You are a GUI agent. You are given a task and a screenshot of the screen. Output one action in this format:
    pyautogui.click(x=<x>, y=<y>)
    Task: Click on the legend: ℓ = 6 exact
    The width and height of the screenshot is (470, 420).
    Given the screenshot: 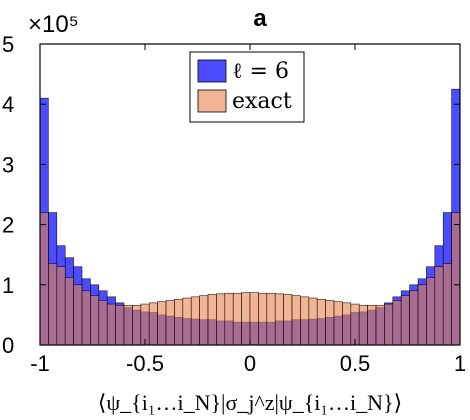 What is the action you would take?
    pyautogui.click(x=247, y=87)
    